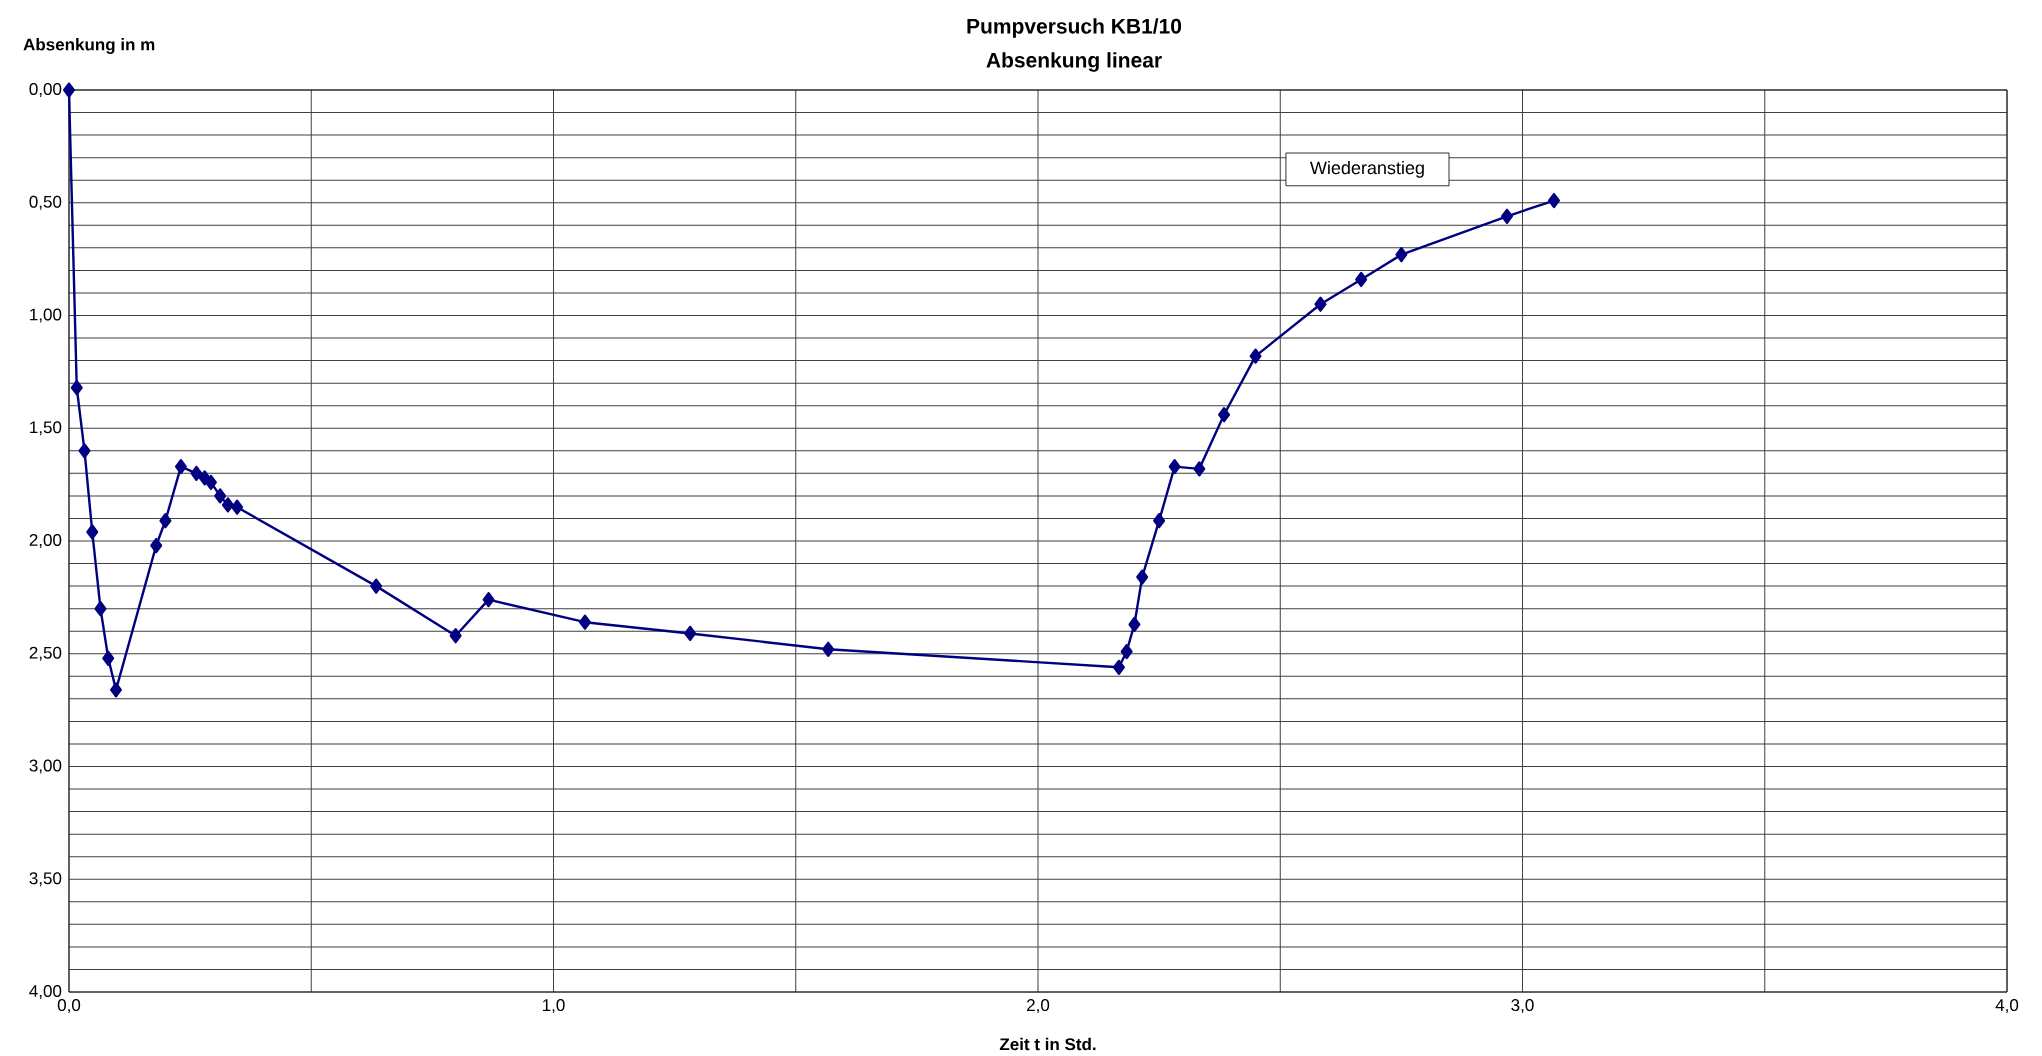  I want to click on x-tick-label: 0,0, so click(69, 1006).